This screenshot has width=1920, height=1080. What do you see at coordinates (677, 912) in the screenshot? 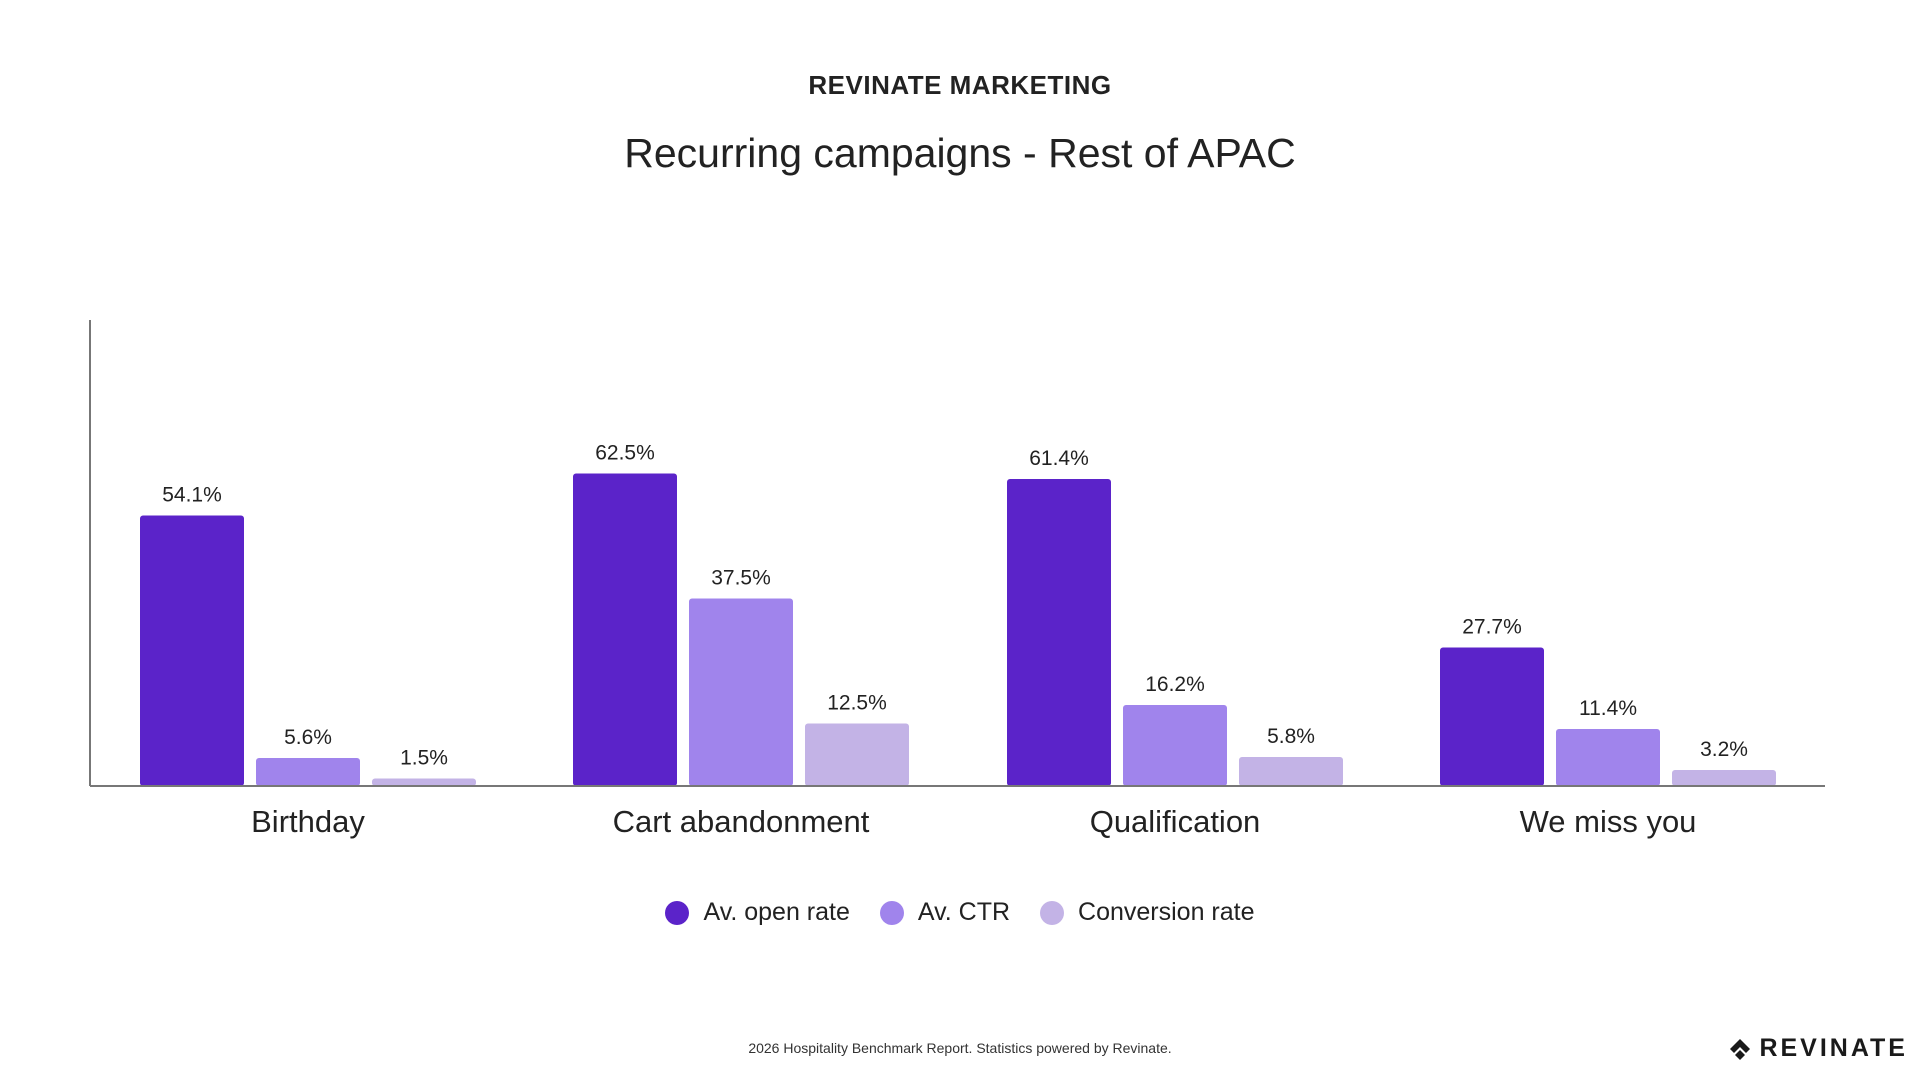
I see `legend-swatch-open-rate` at bounding box center [677, 912].